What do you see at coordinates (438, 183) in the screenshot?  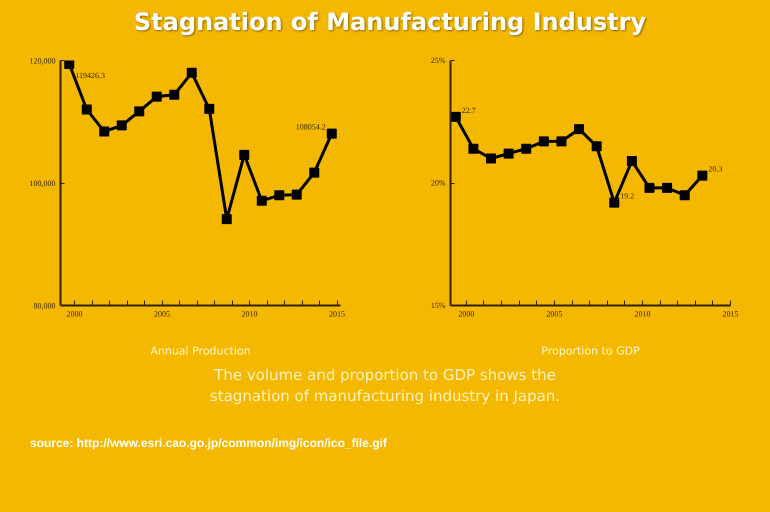 I see `y-tick-label: 20%` at bounding box center [438, 183].